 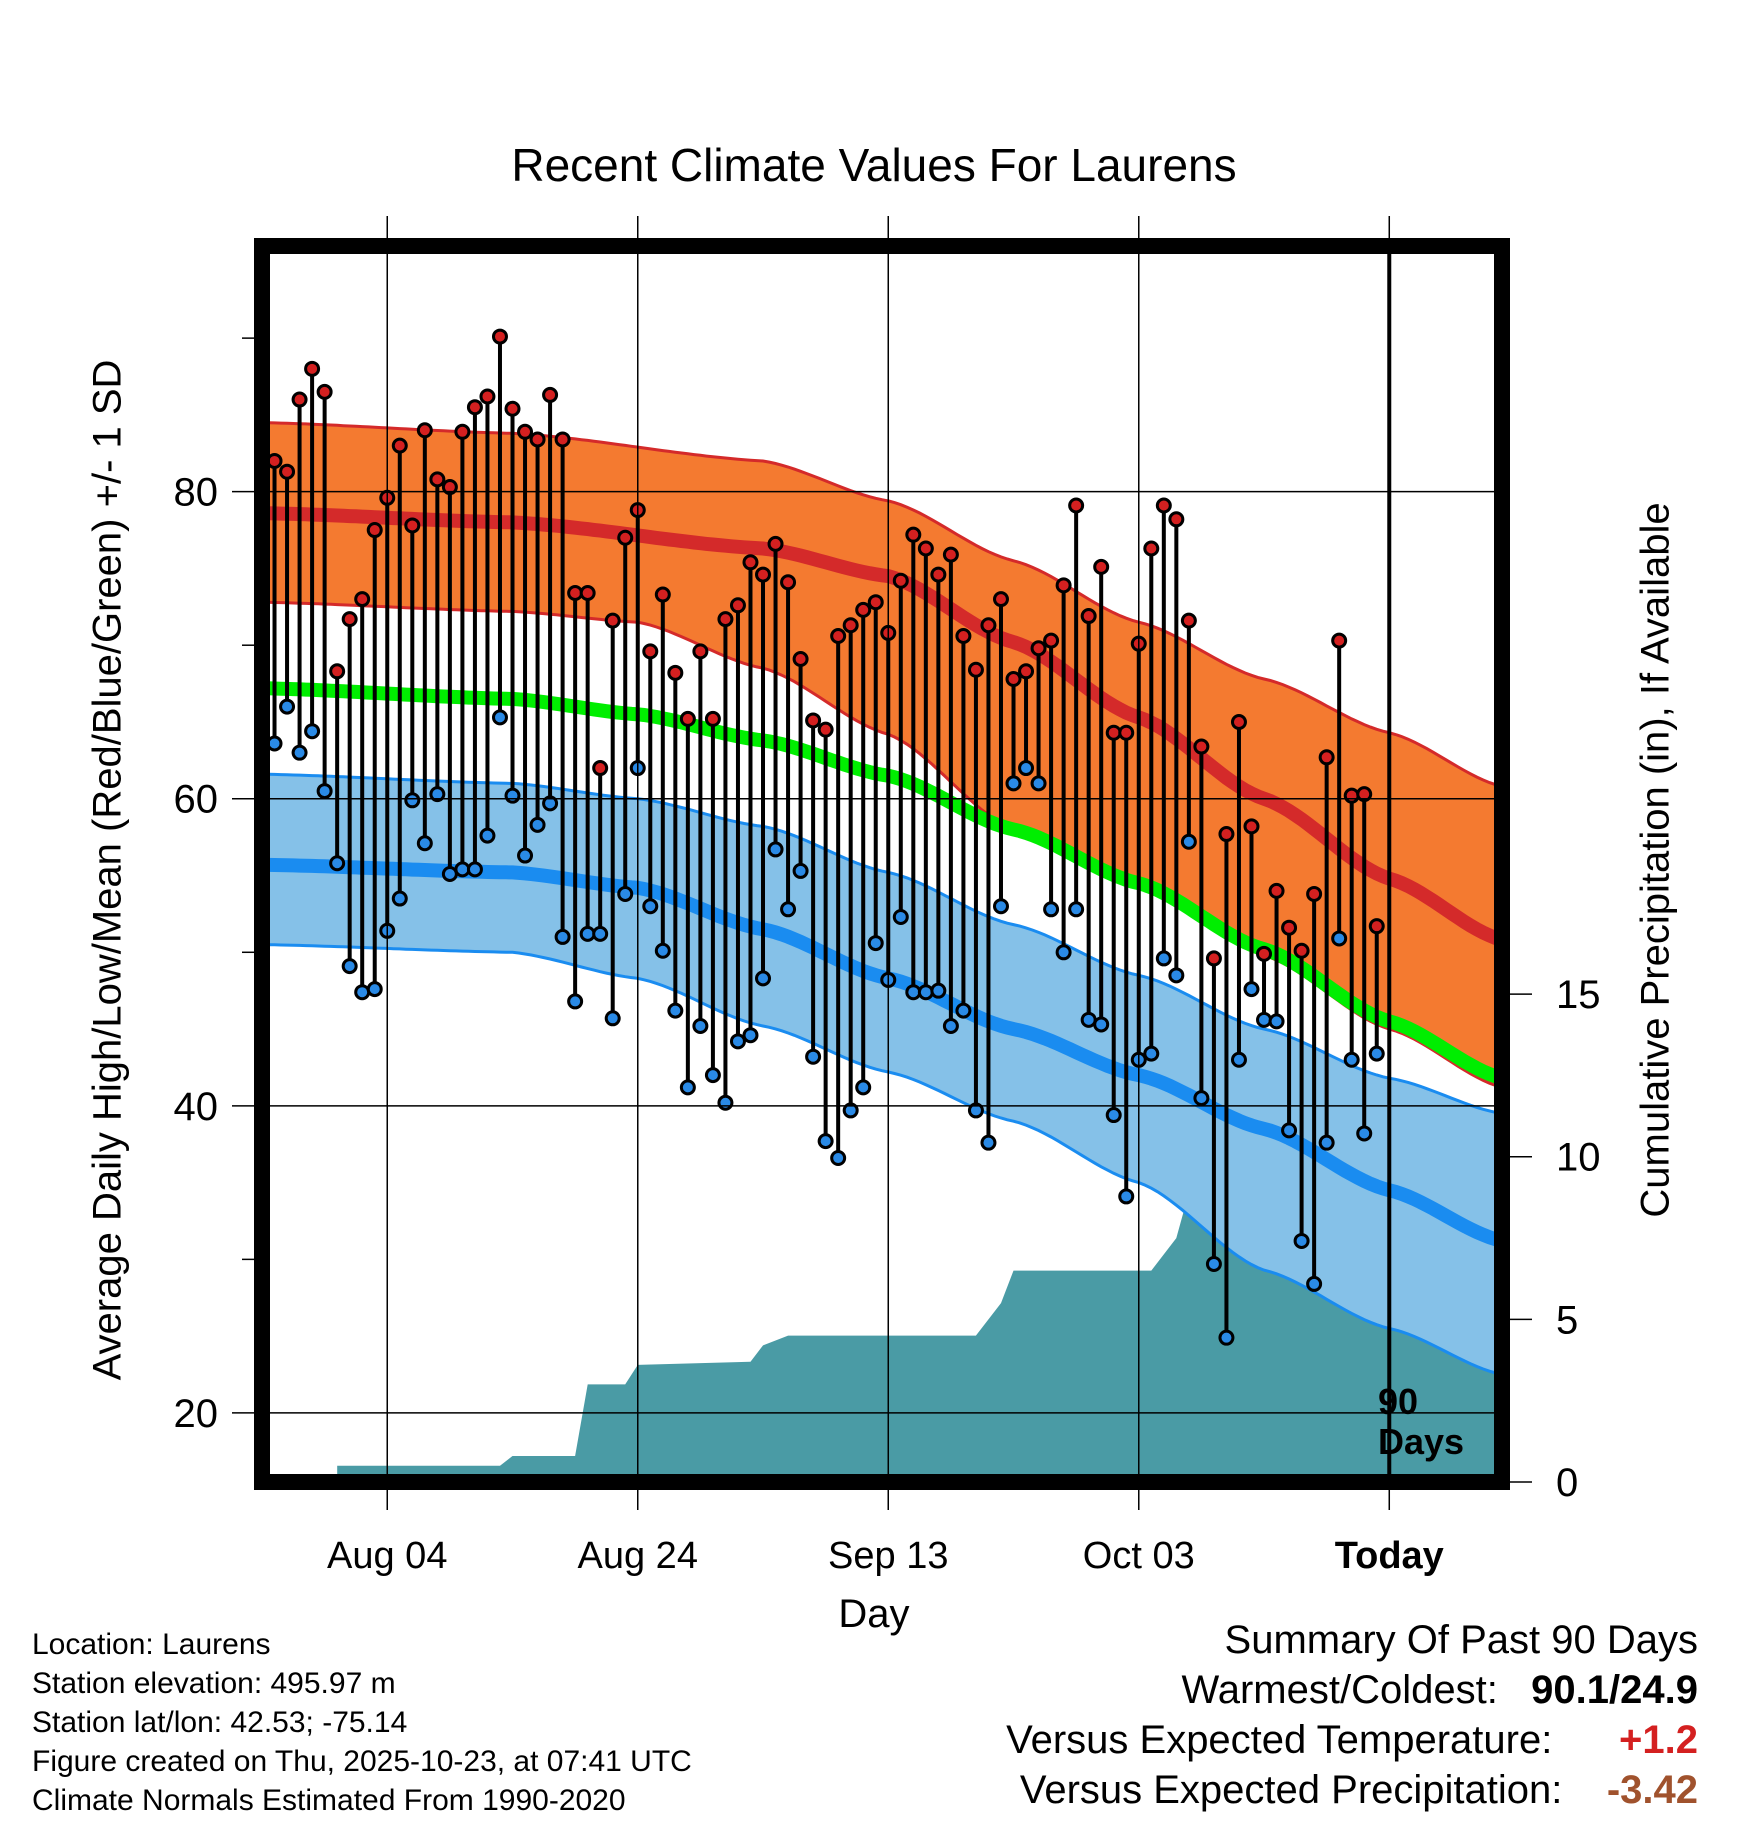 What do you see at coordinates (1389, 1556) in the screenshot?
I see `x-tick-label: Today` at bounding box center [1389, 1556].